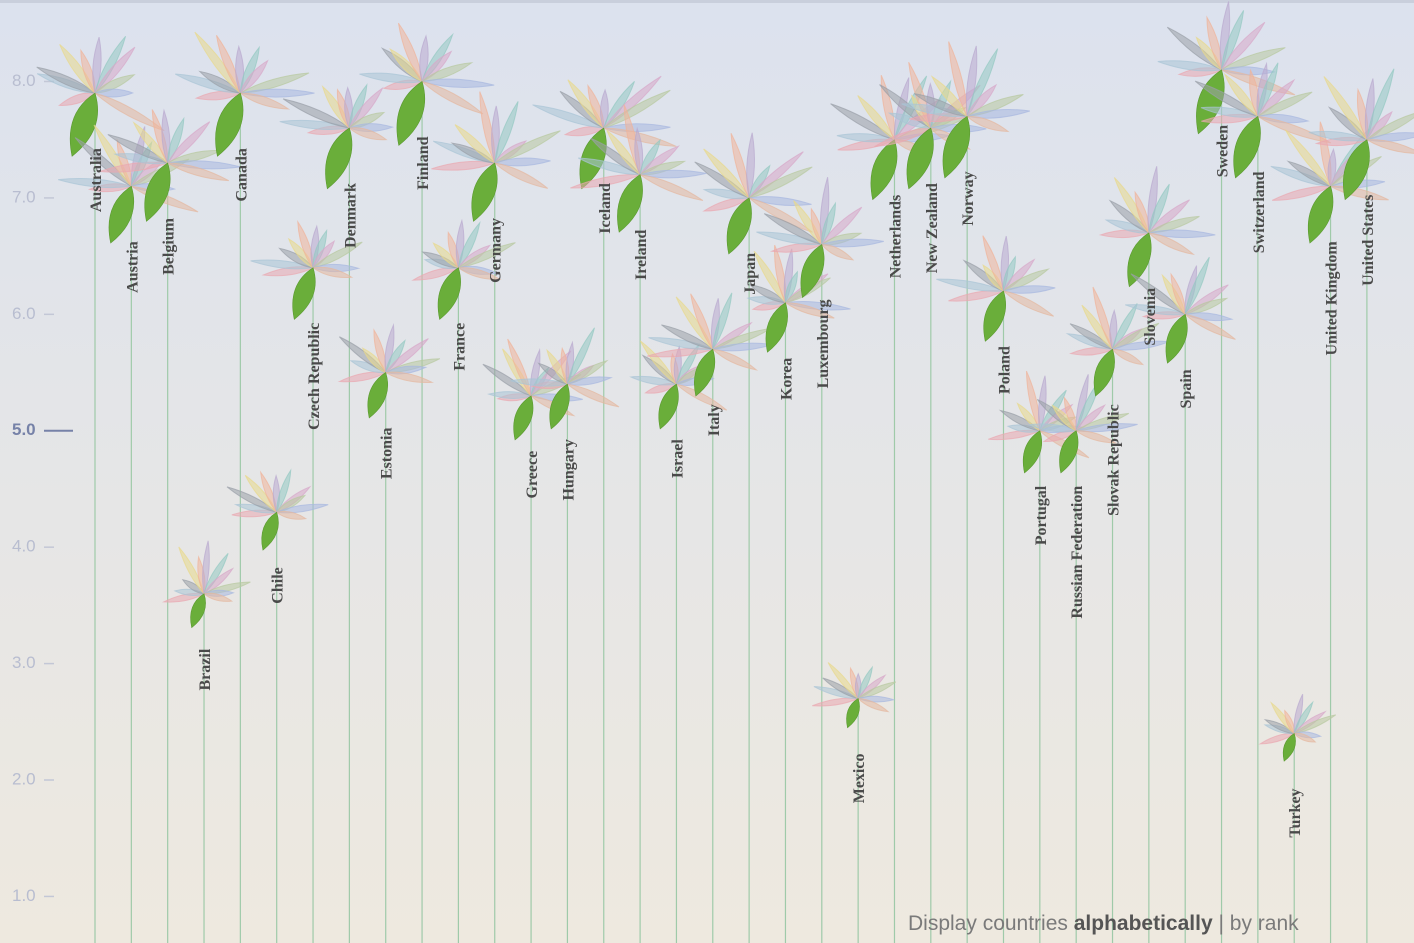 The width and height of the screenshot is (1414, 943). Describe the element at coordinates (1295, 812) in the screenshot. I see `country-label: Turkey` at that location.